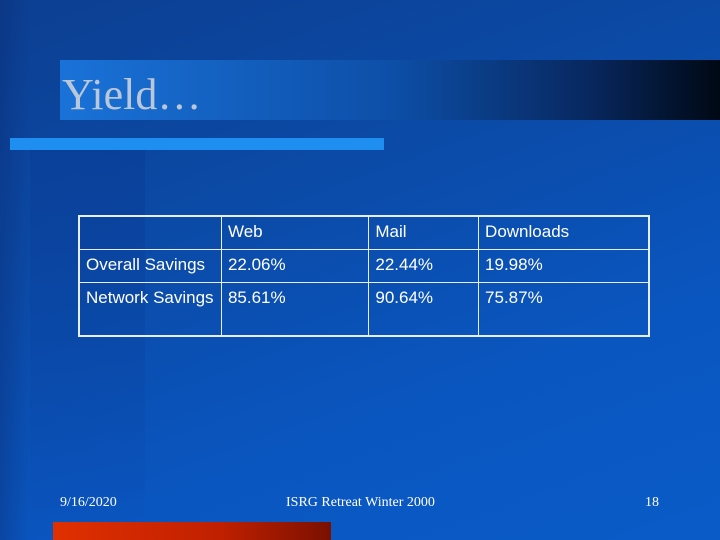 The width and height of the screenshot is (720, 540). Describe the element at coordinates (295, 232) in the screenshot. I see `header-cell-web: Web` at that location.